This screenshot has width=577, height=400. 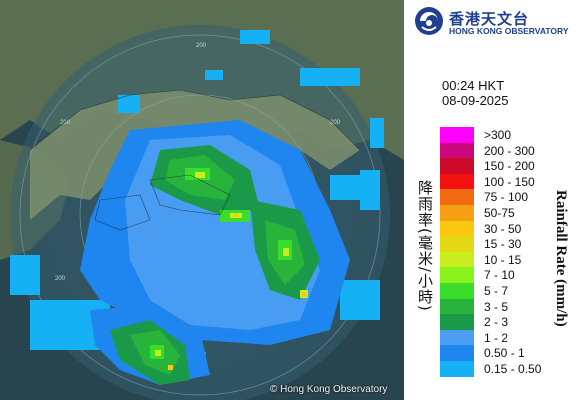 What do you see at coordinates (509, 31) in the screenshot?
I see `logo-english: HONG KONG OBSERVATORY` at bounding box center [509, 31].